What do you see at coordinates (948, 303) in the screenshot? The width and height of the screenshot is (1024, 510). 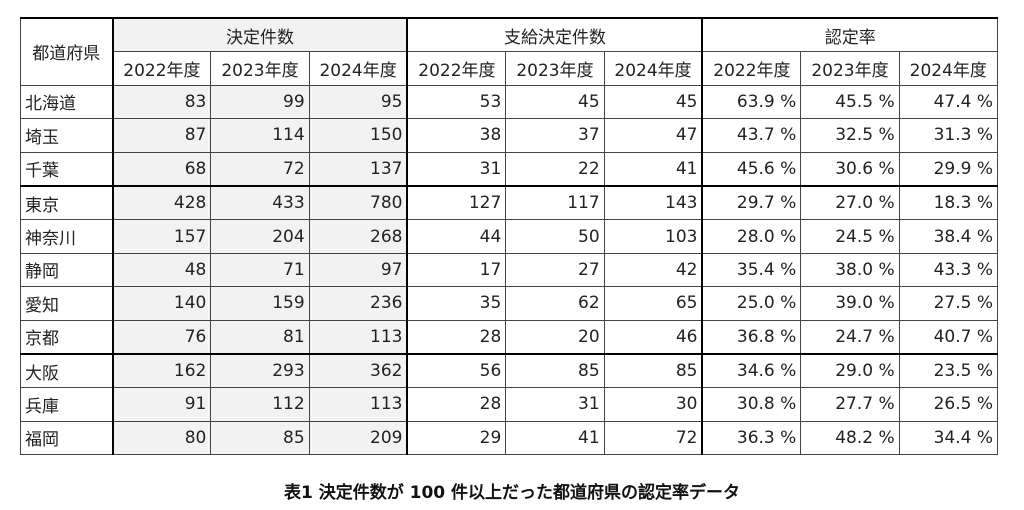 I see `cell: 27.5 %` at bounding box center [948, 303].